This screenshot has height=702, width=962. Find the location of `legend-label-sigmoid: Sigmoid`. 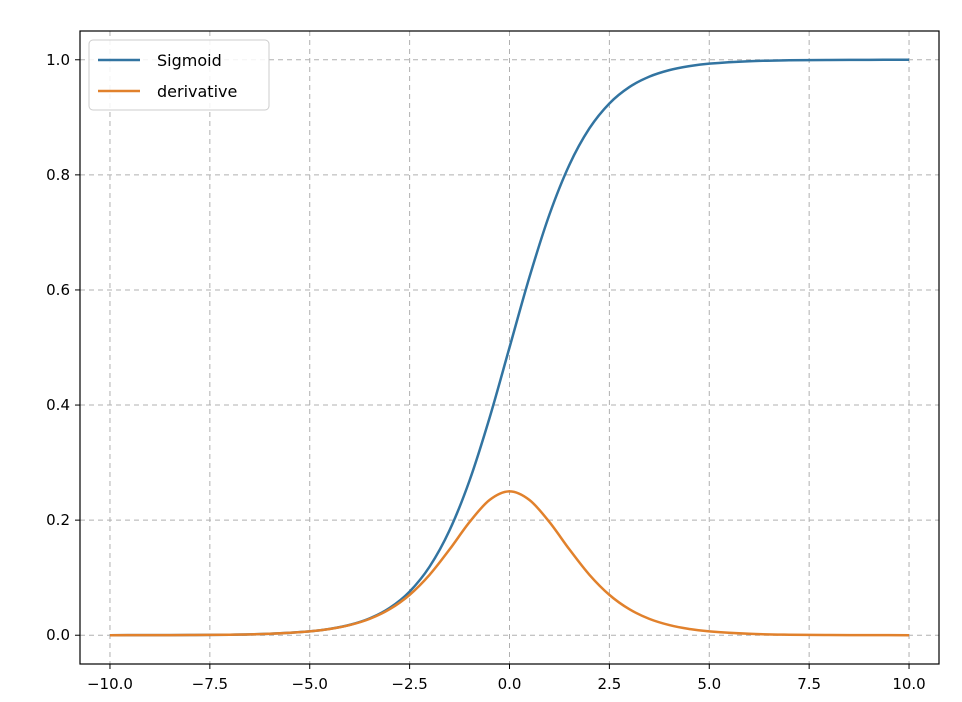

legend-label-sigmoid: Sigmoid is located at coordinates (189, 60).